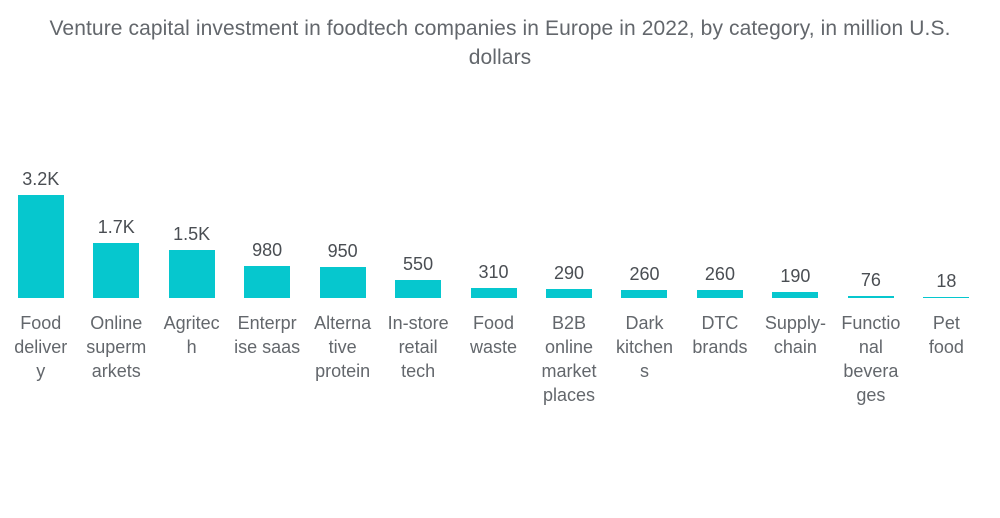 The width and height of the screenshot is (1000, 518). I want to click on bar-value-label: 310, so click(493, 272).